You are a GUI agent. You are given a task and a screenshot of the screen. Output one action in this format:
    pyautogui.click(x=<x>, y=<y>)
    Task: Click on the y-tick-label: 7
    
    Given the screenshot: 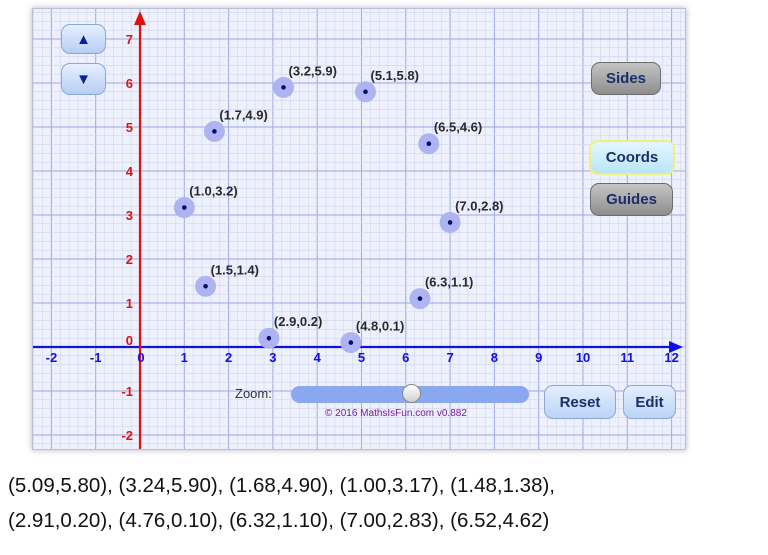 What is the action you would take?
    pyautogui.click(x=129, y=39)
    